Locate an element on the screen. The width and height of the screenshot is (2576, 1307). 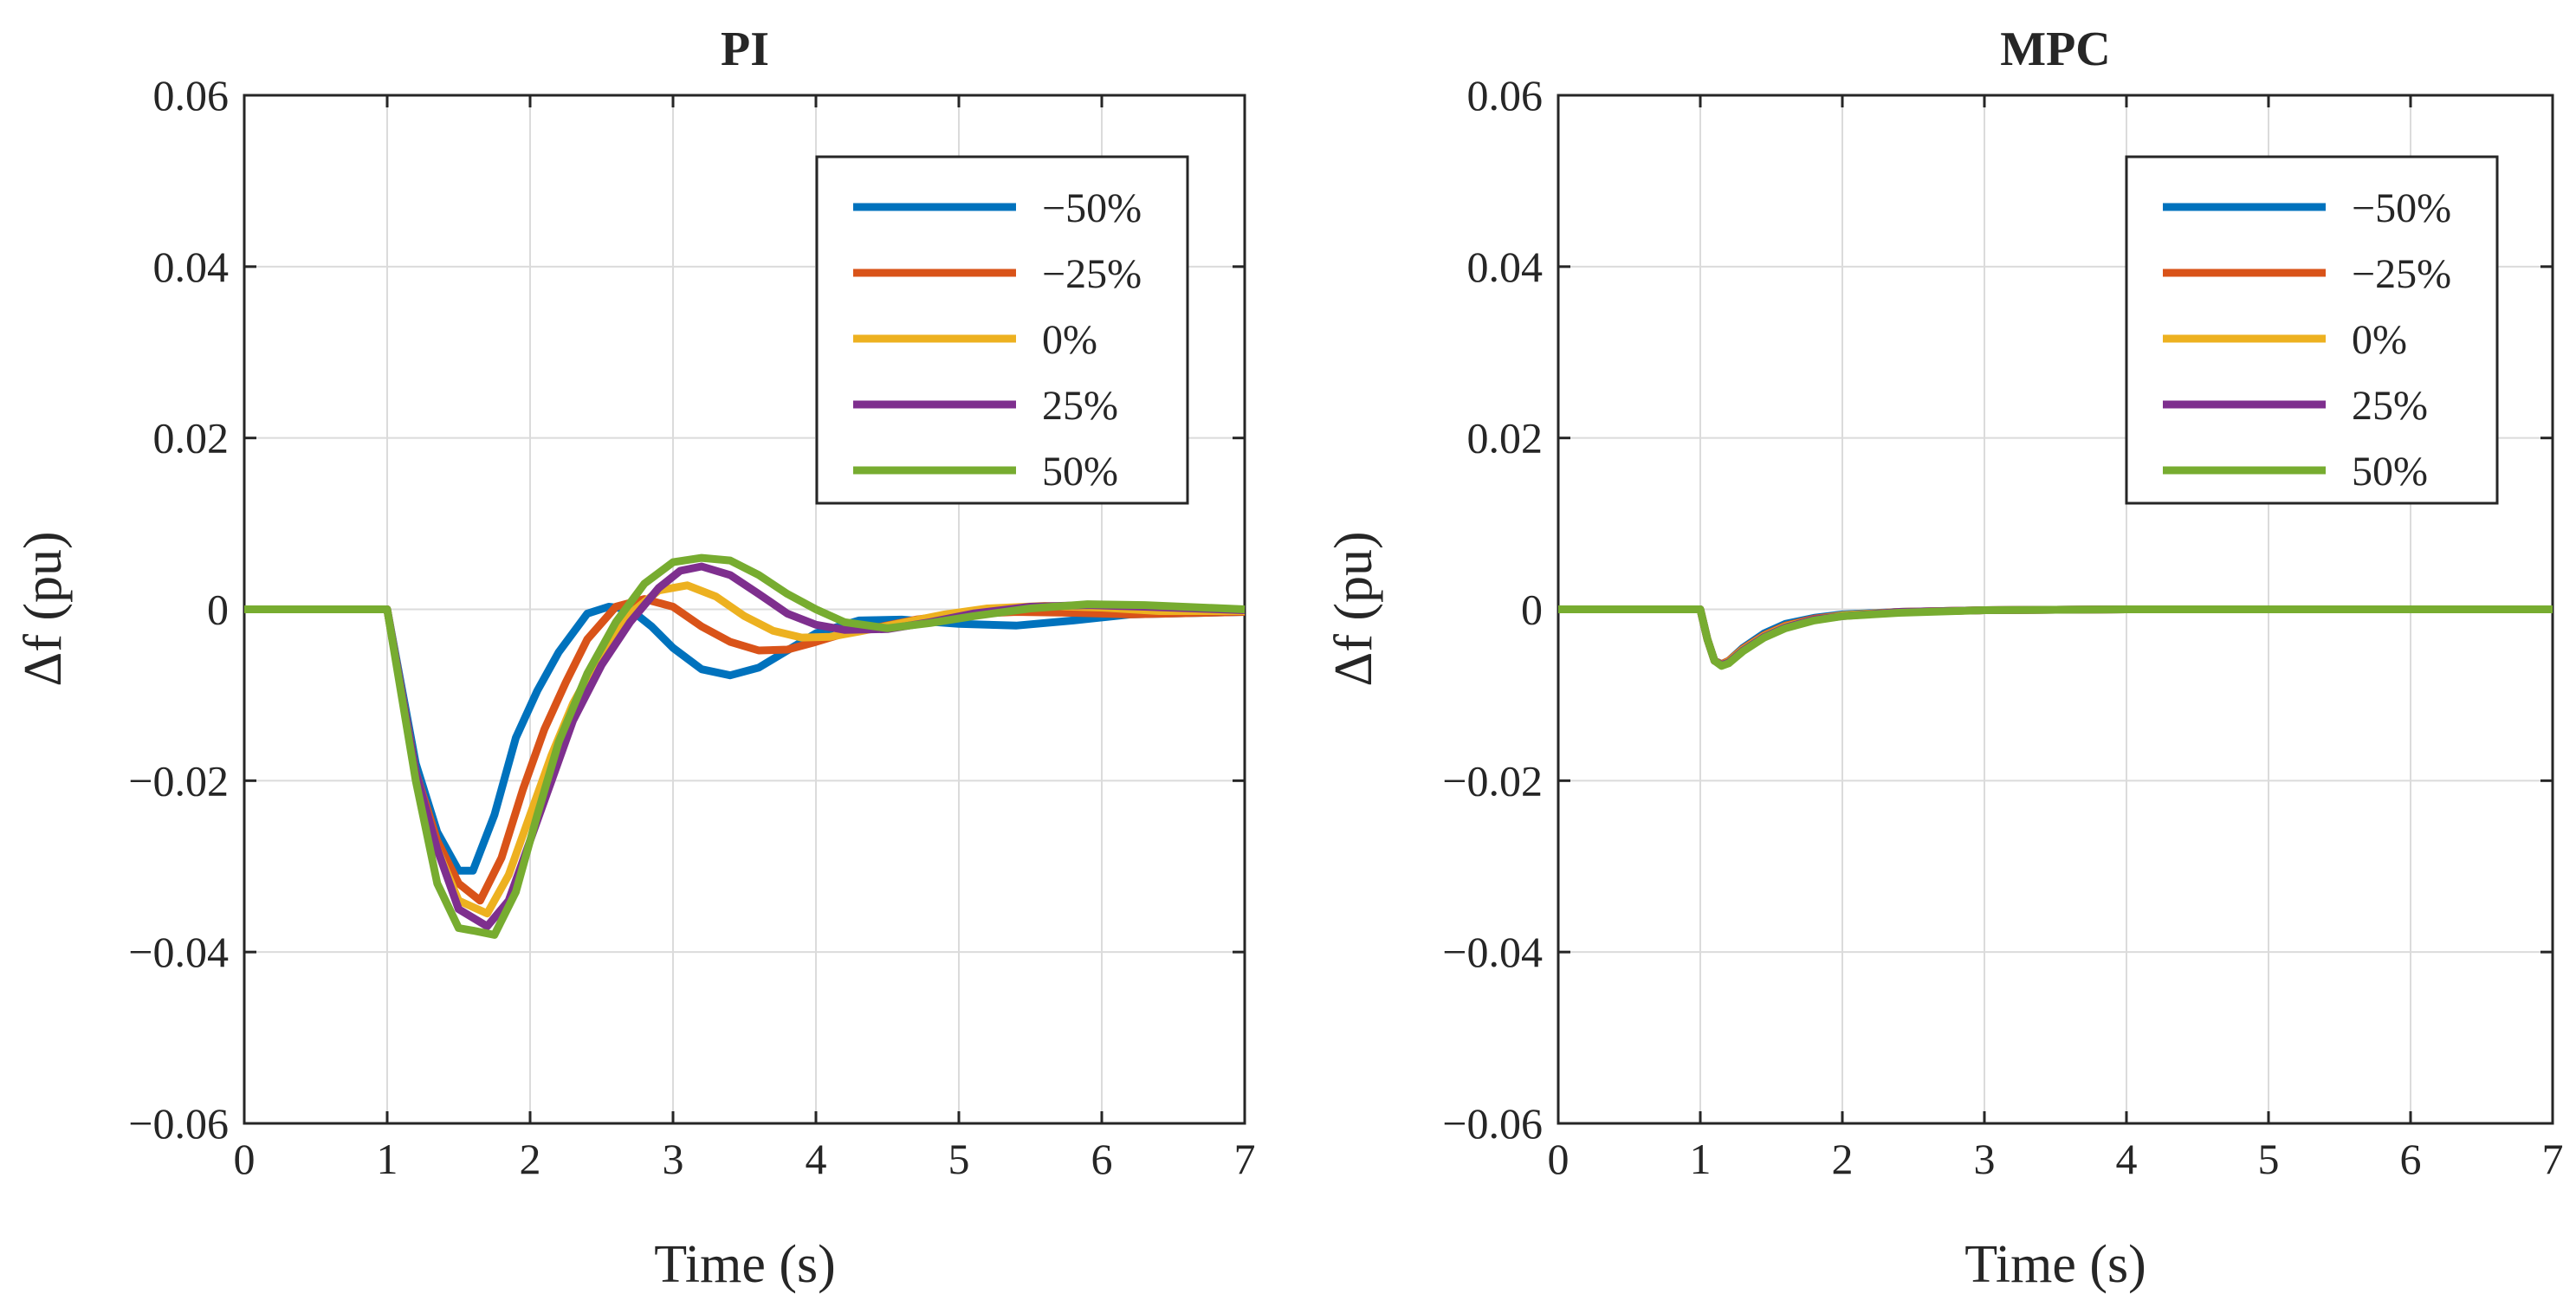
chart-title: PI is located at coordinates (745, 49).